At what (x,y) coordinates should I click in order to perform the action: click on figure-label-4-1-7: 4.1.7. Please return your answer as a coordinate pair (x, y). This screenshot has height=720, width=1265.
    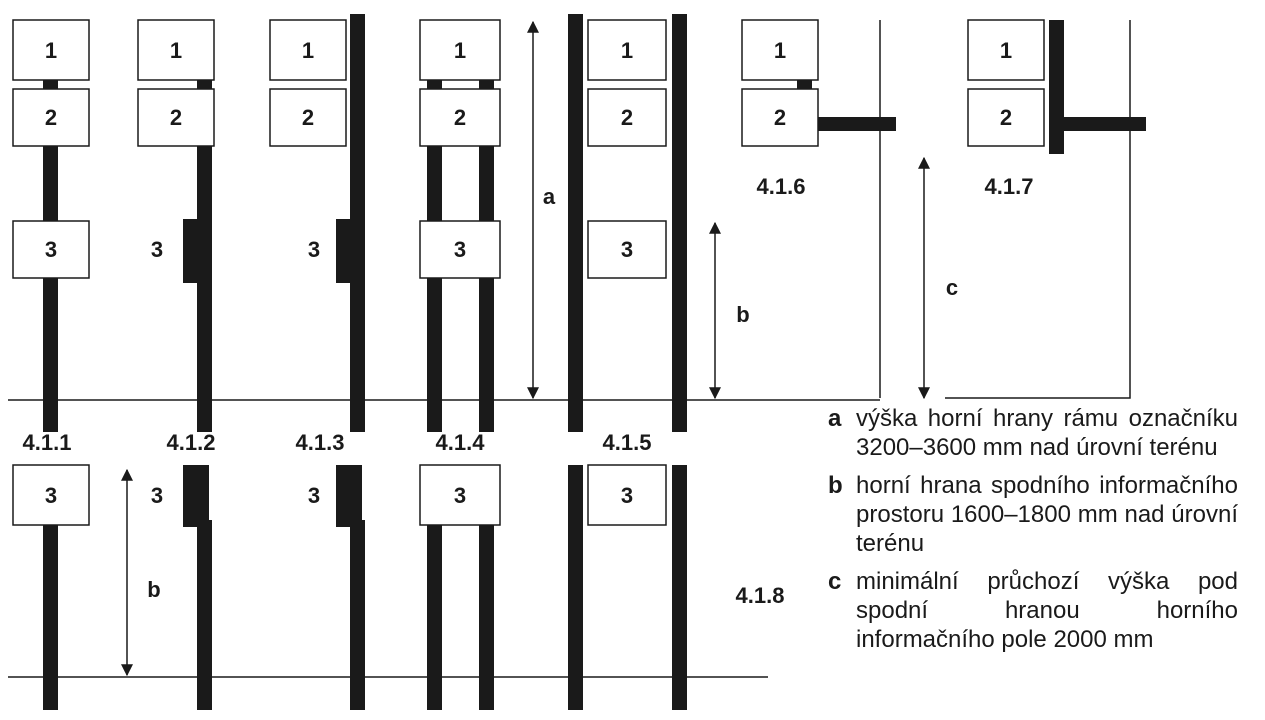
    Looking at the image, I should click on (1009, 186).